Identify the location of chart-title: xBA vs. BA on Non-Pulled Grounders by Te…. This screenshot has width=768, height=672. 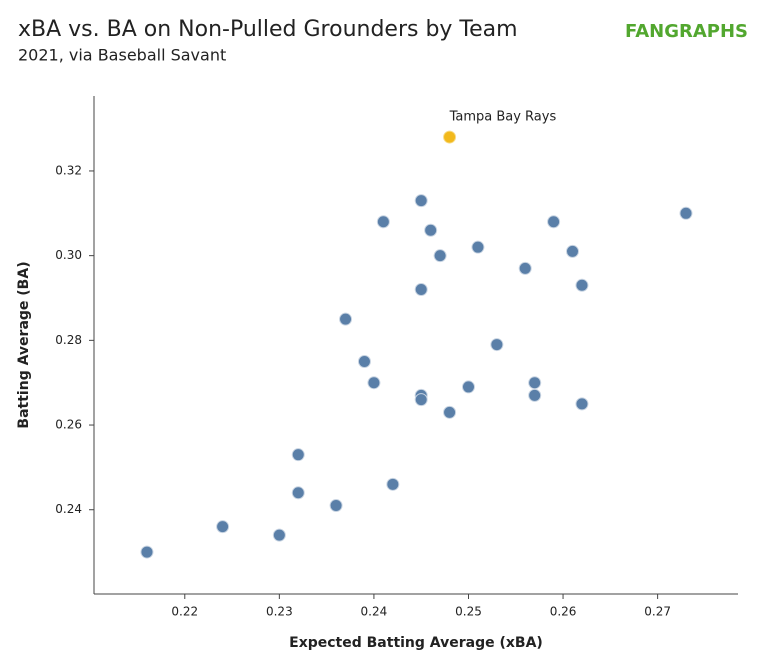
(268, 29).